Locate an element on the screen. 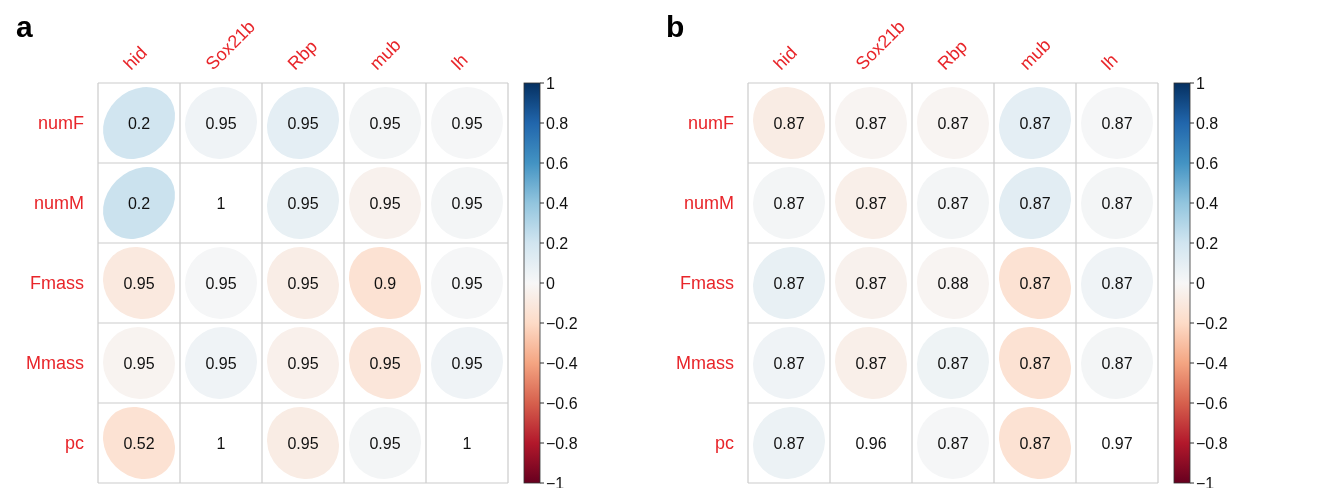  annotation: 0.52 is located at coordinates (139, 443).